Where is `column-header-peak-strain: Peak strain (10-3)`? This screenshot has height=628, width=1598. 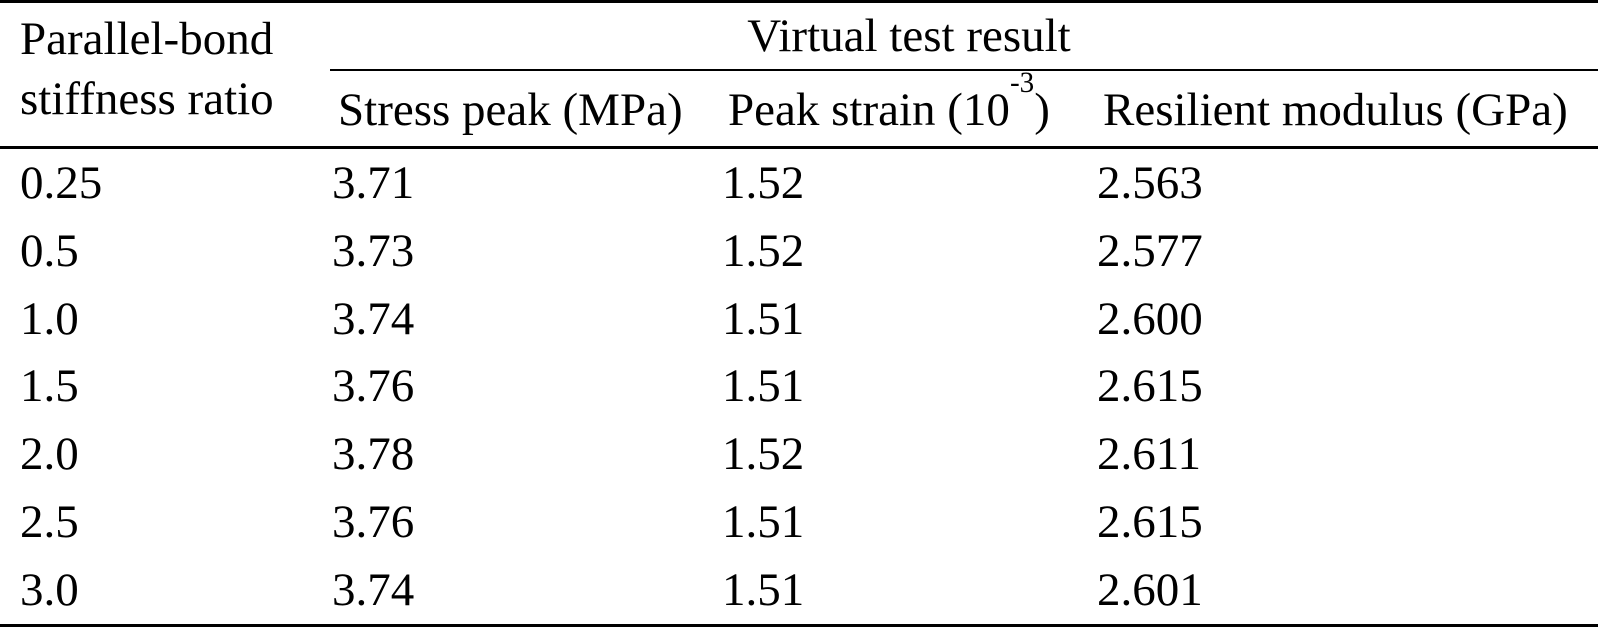 column-header-peak-strain: Peak strain (10-3) is located at coordinates (907, 108).